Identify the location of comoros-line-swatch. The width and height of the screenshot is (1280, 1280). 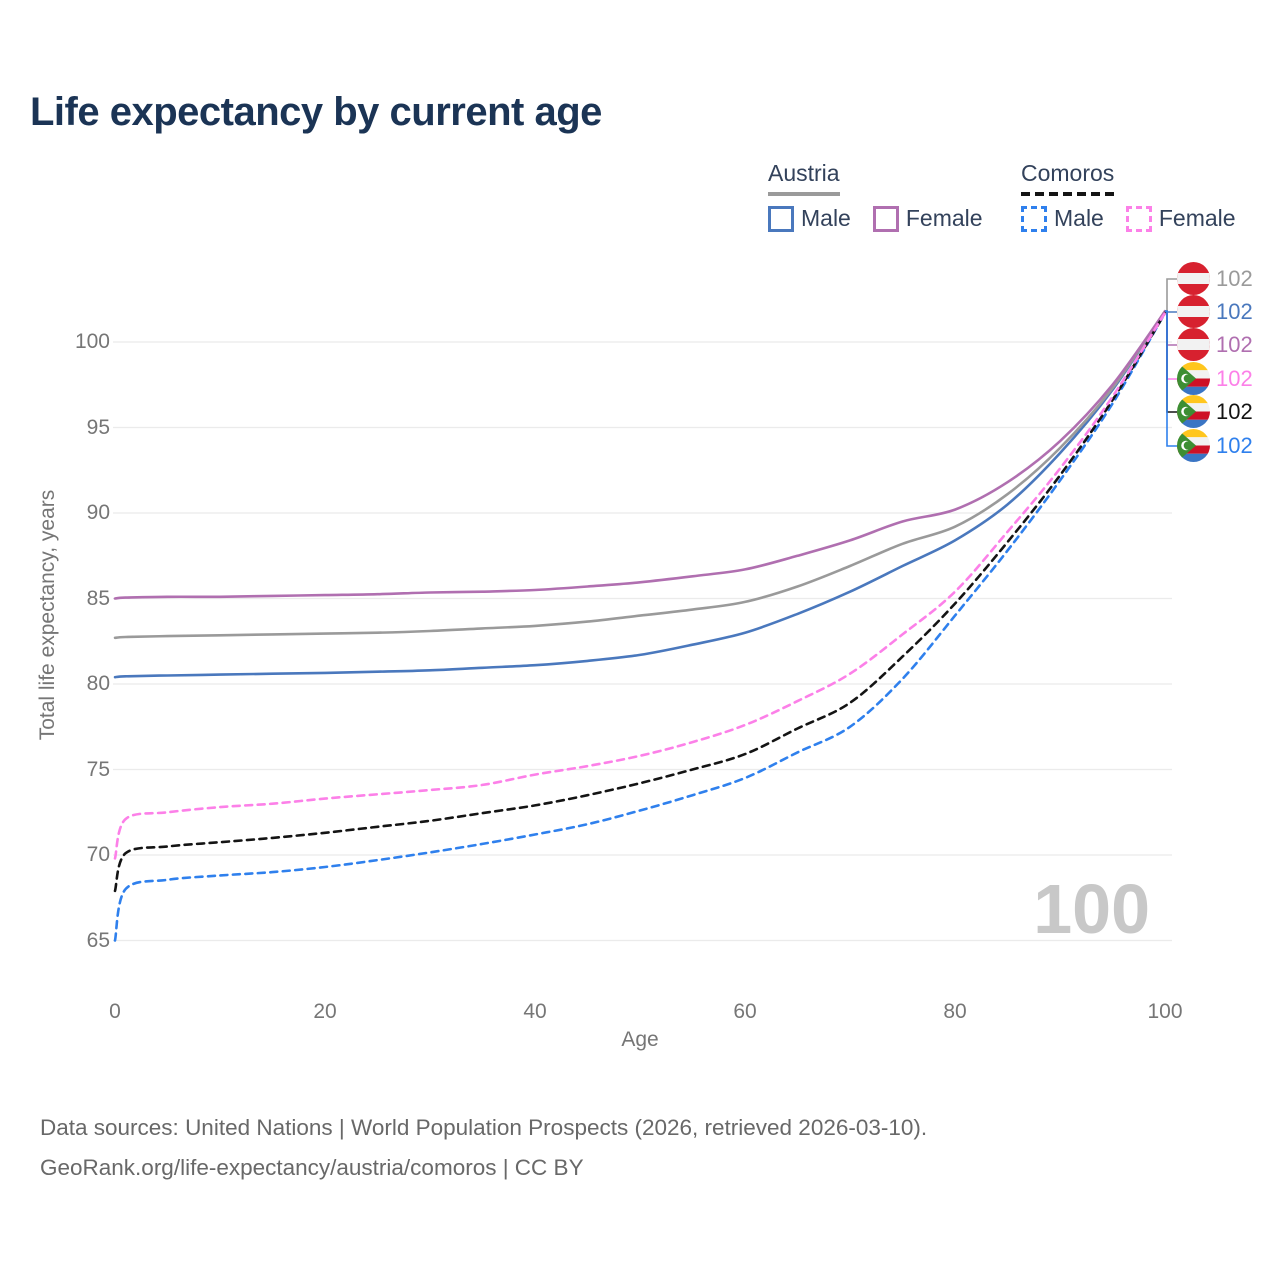
(1068, 194).